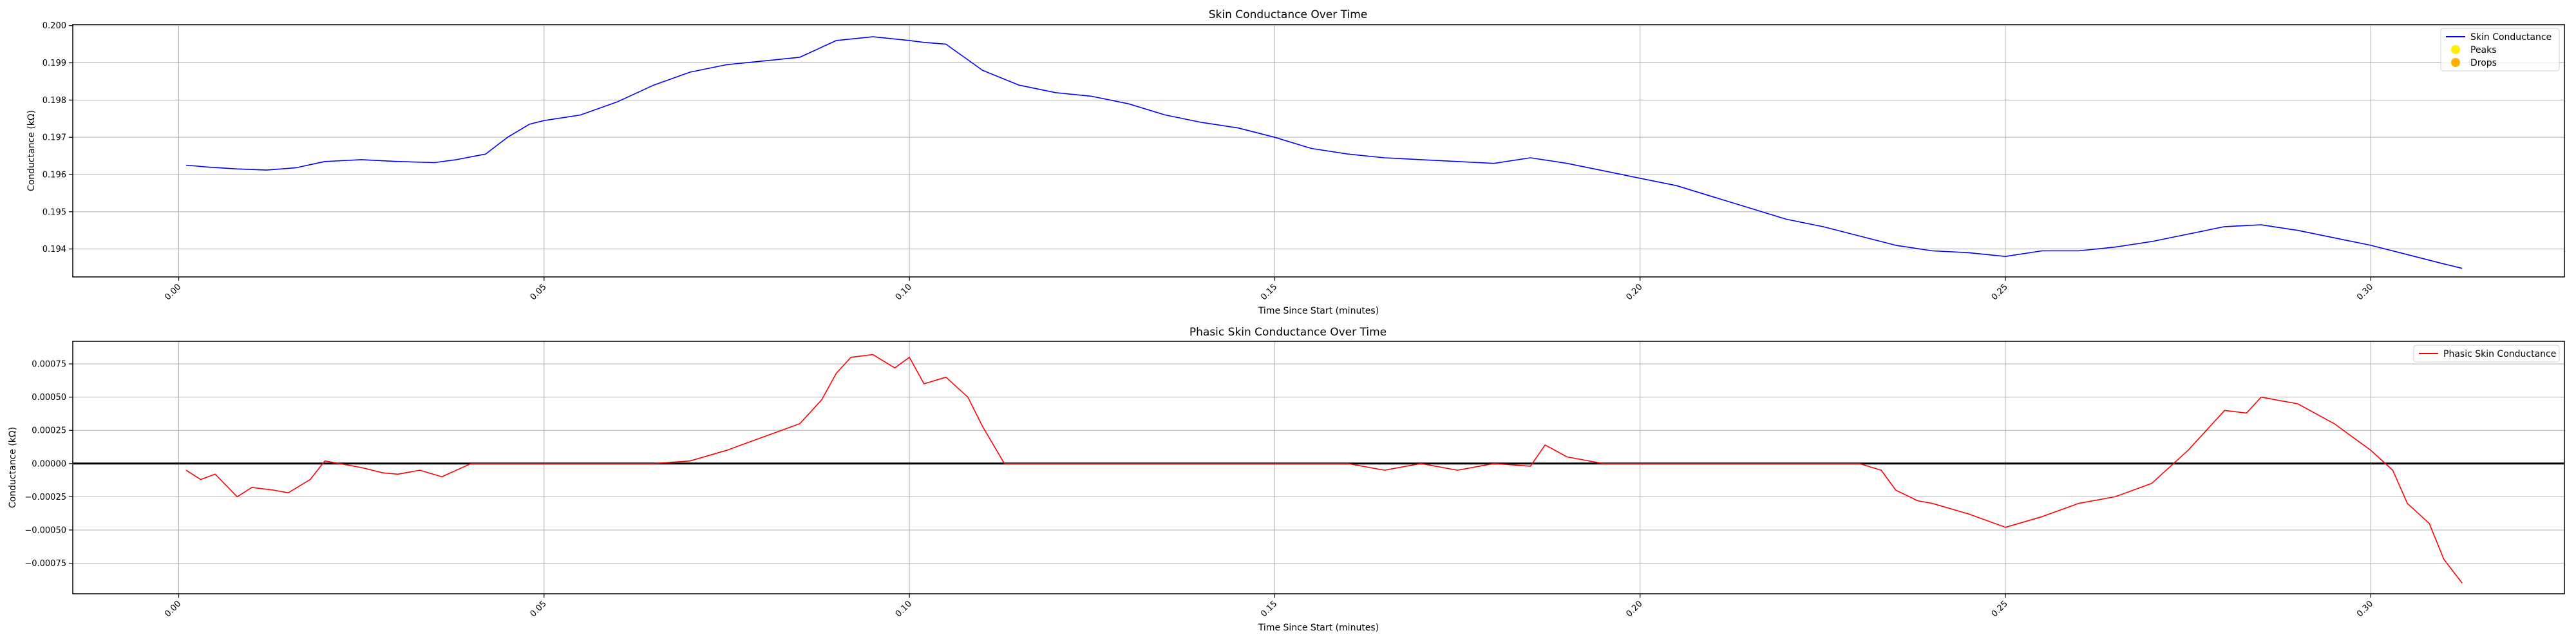  What do you see at coordinates (54, 175) in the screenshot?
I see `y-tick-label: 0.196` at bounding box center [54, 175].